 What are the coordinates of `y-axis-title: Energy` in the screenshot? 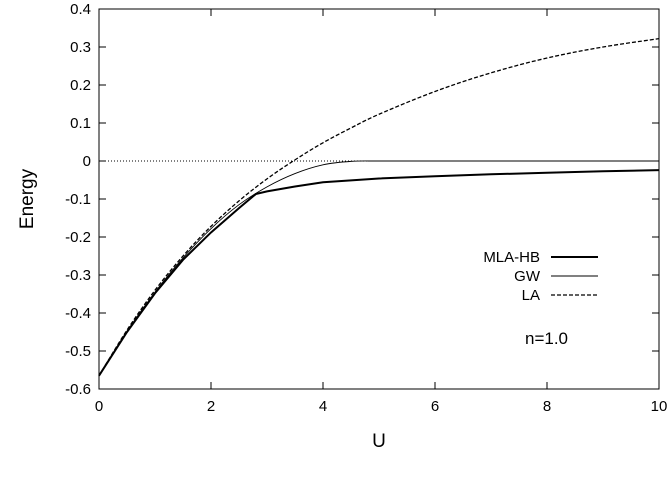 It's located at (27, 198).